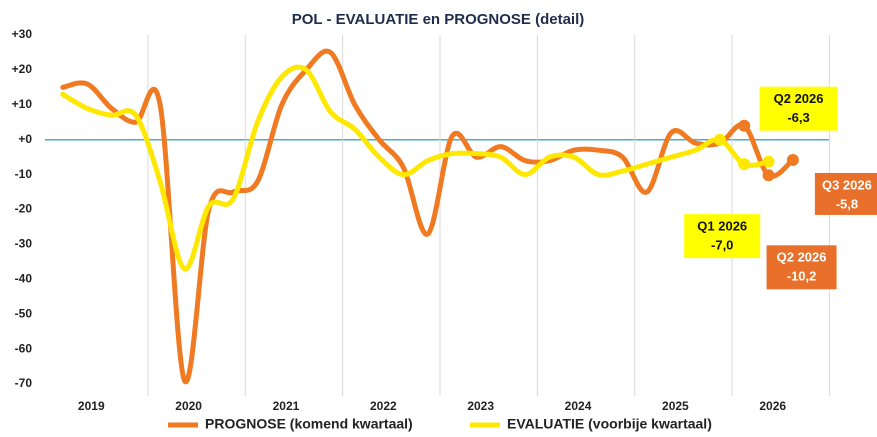  I want to click on legend-label: EVALUATIE (voorbije kwartaal), so click(609, 424).